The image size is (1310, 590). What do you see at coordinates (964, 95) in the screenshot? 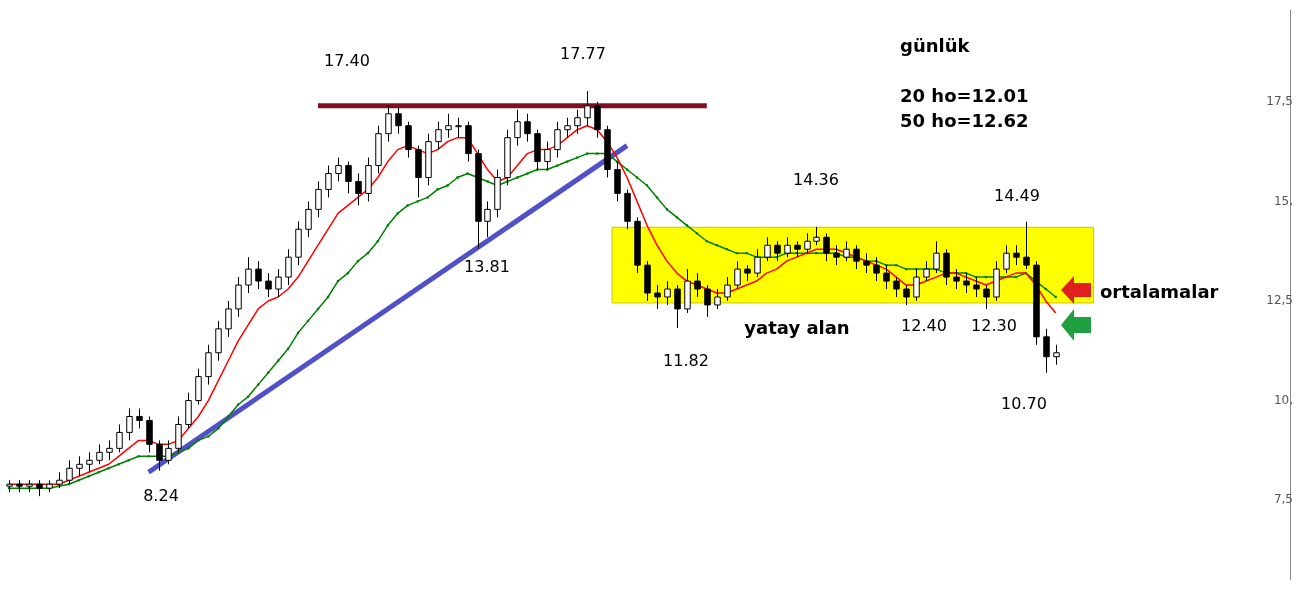
I see `annotation: 20 ho=12.01` at bounding box center [964, 95].